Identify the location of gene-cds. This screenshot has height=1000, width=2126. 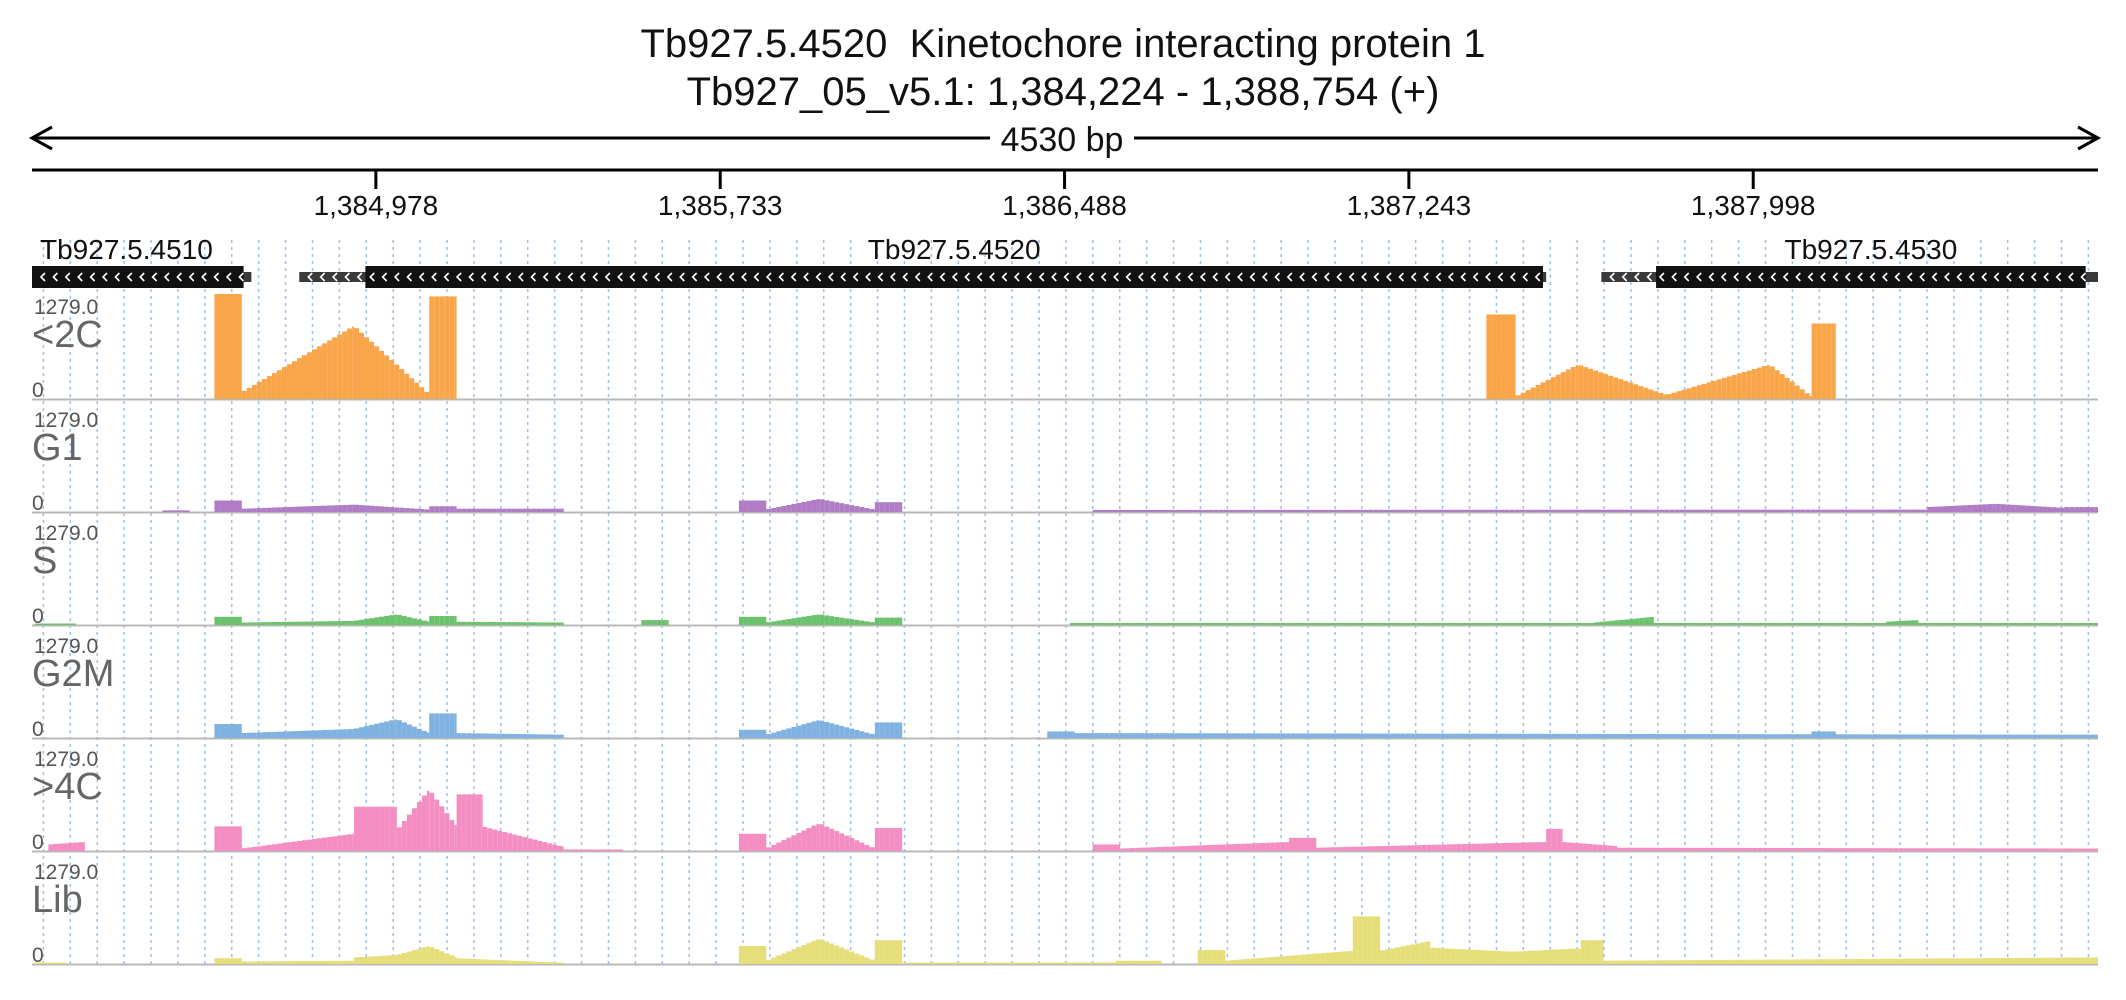
(138, 277).